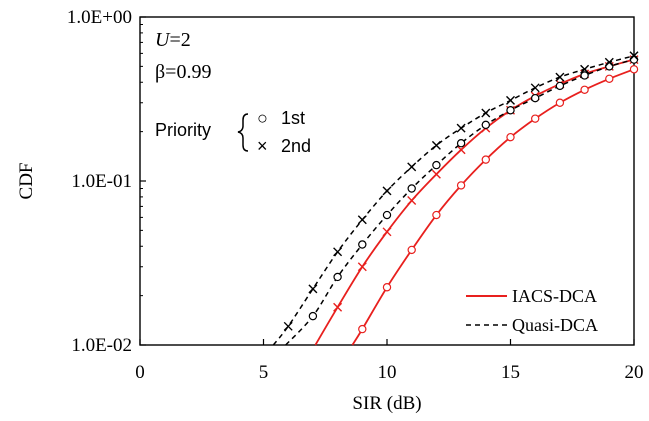  I want to click on marker-circle-icon: ○, so click(262, 118).